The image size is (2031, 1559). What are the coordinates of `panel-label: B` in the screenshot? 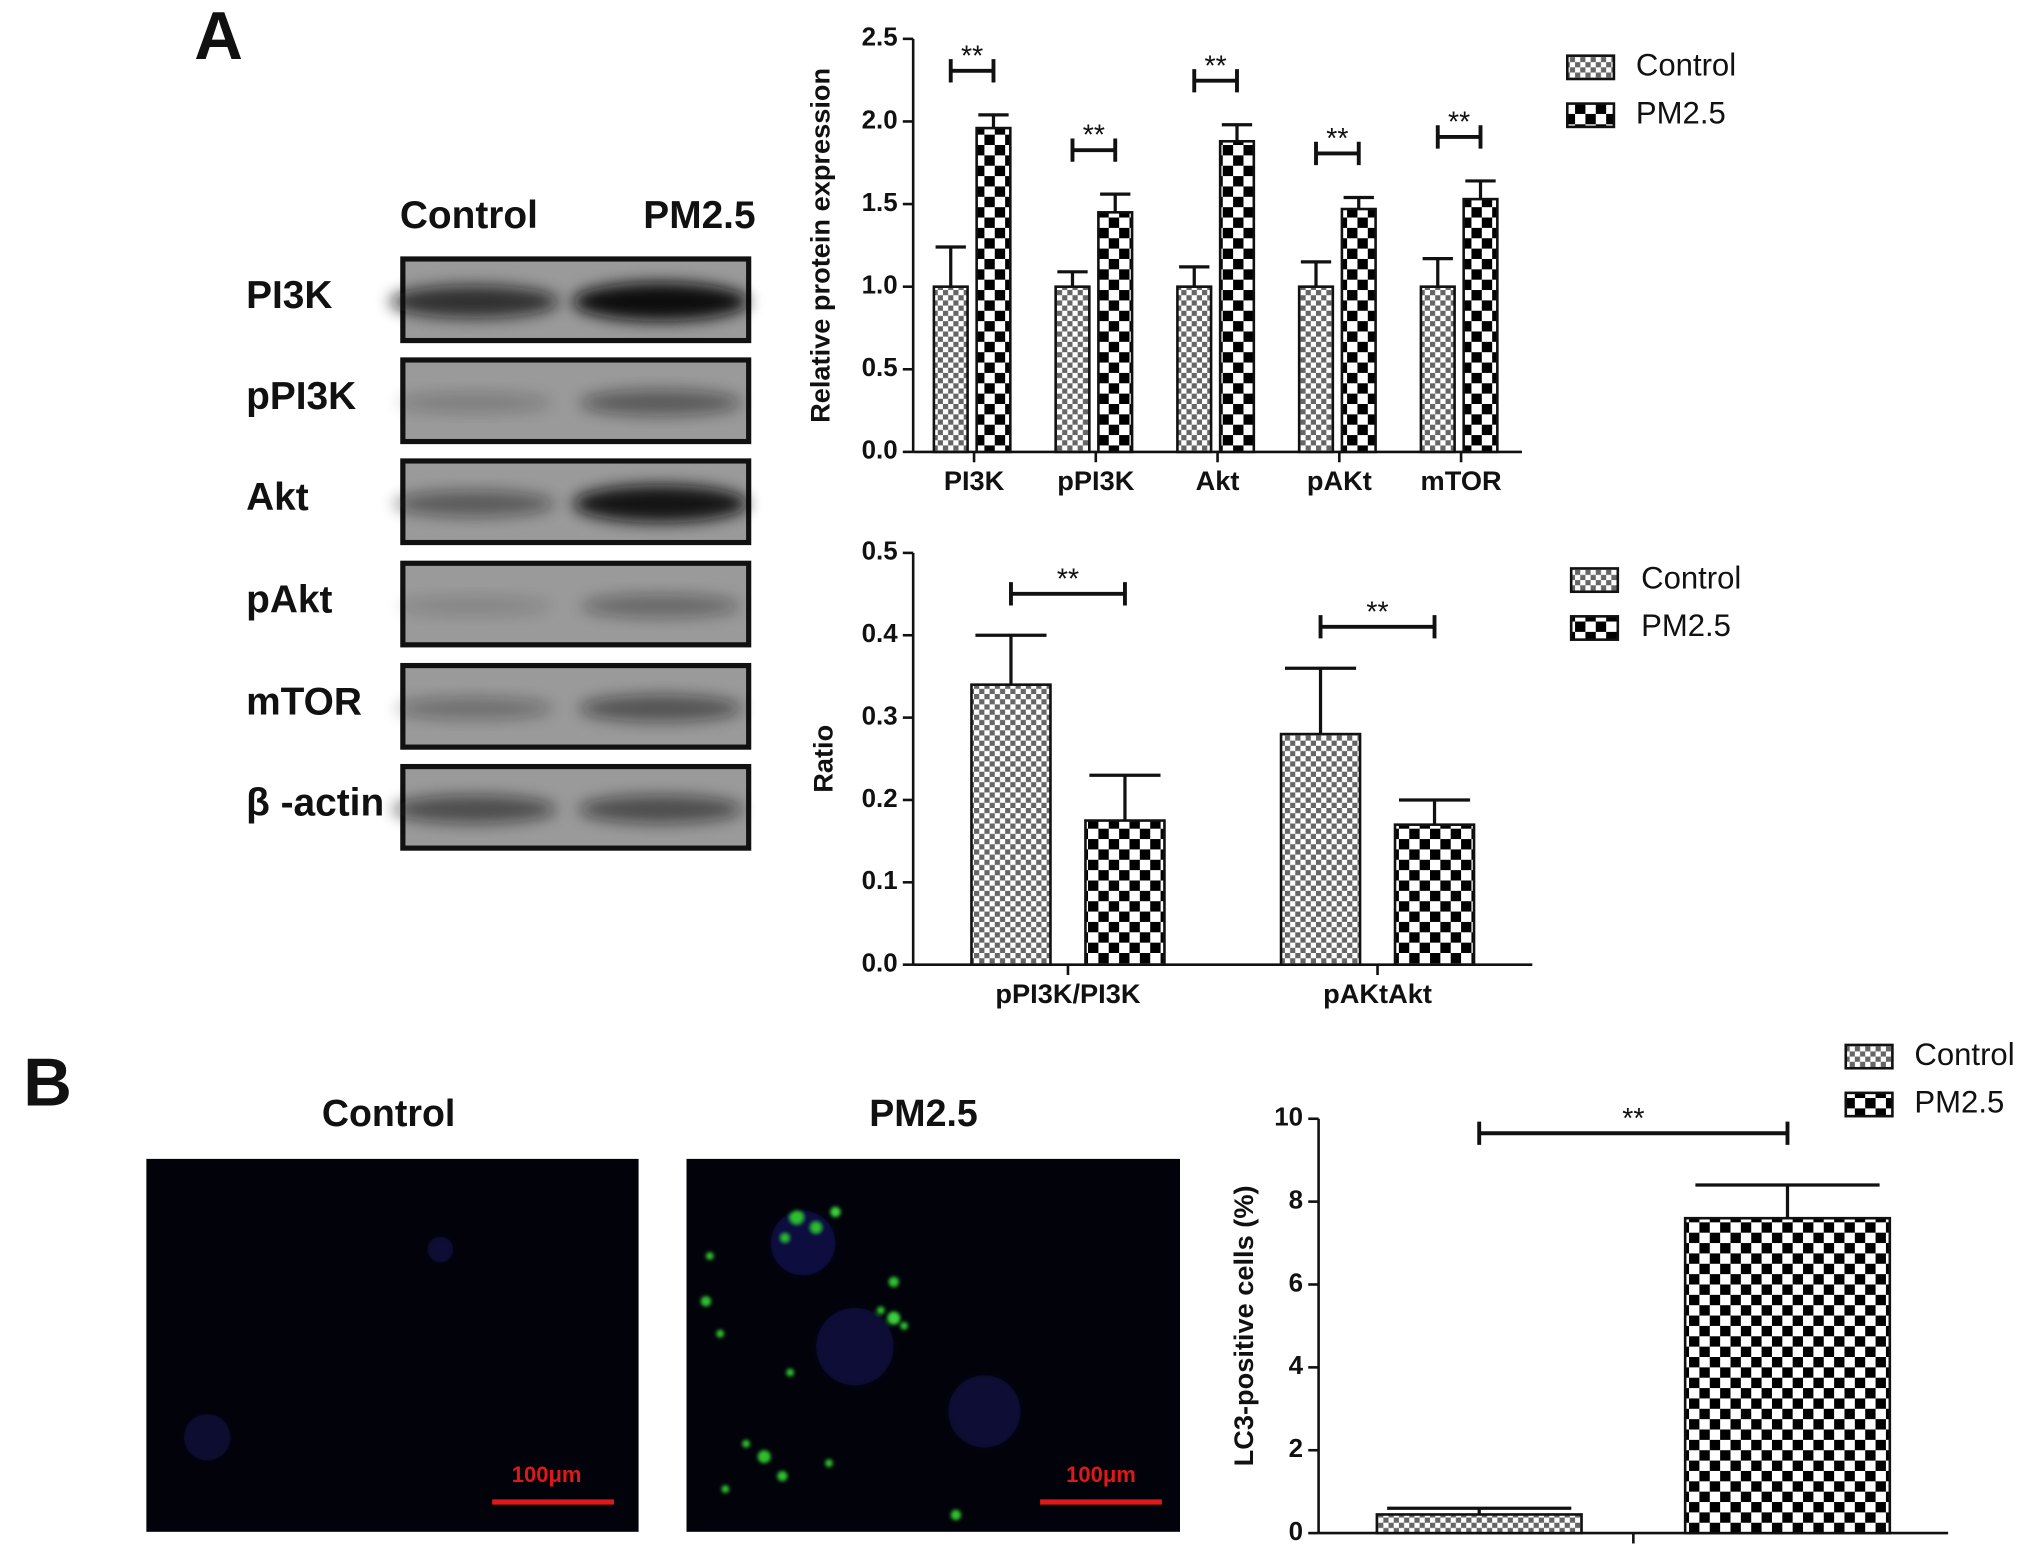 It's located at (47, 1082).